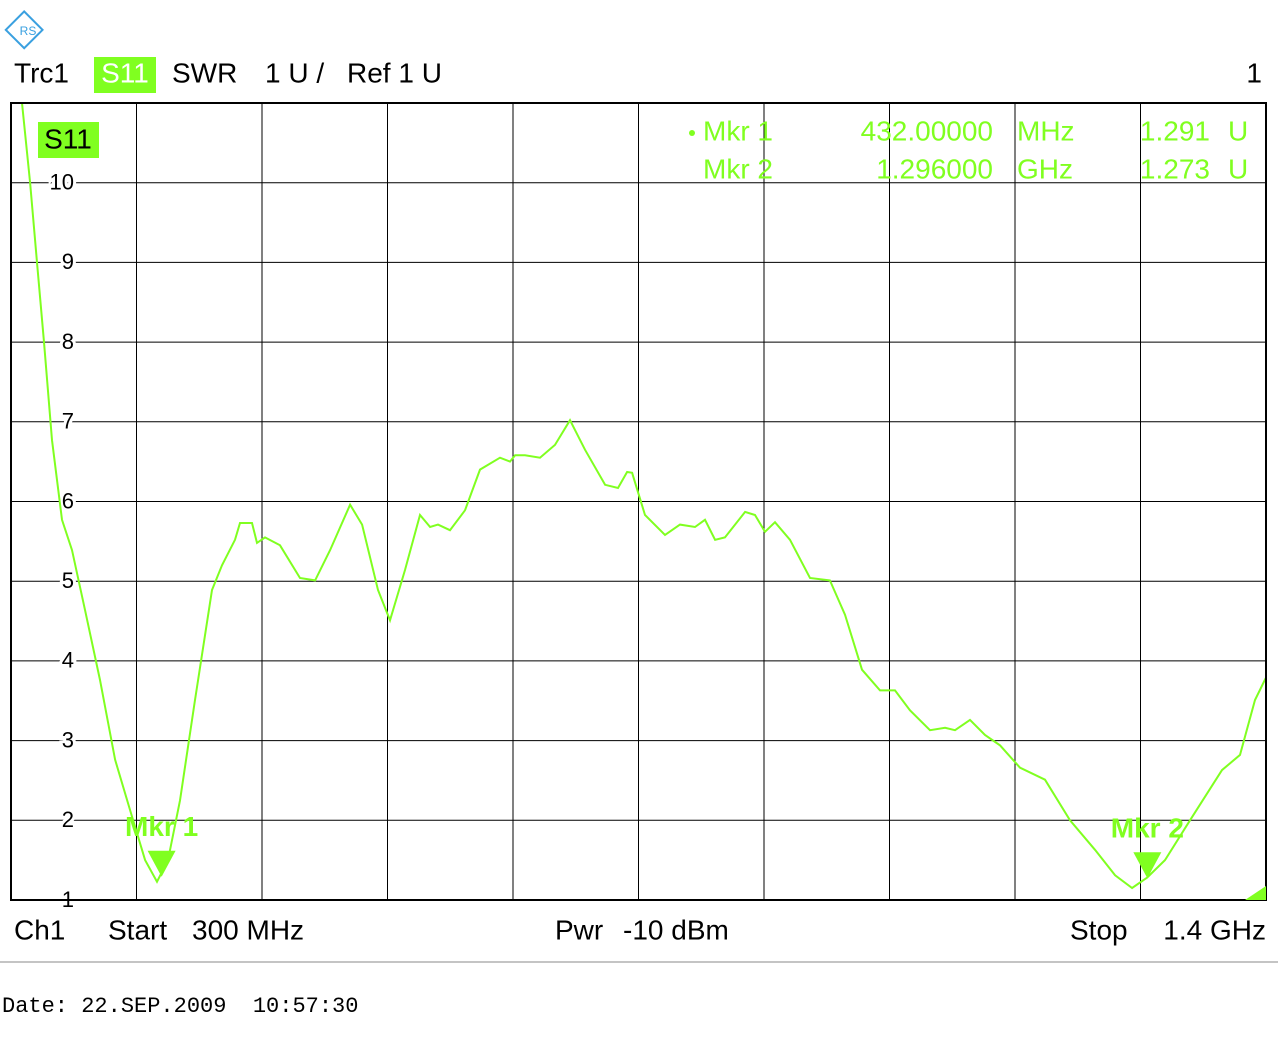 The width and height of the screenshot is (1278, 1054). Describe the element at coordinates (28, 31) in the screenshot. I see `svg-text: RS` at that location.